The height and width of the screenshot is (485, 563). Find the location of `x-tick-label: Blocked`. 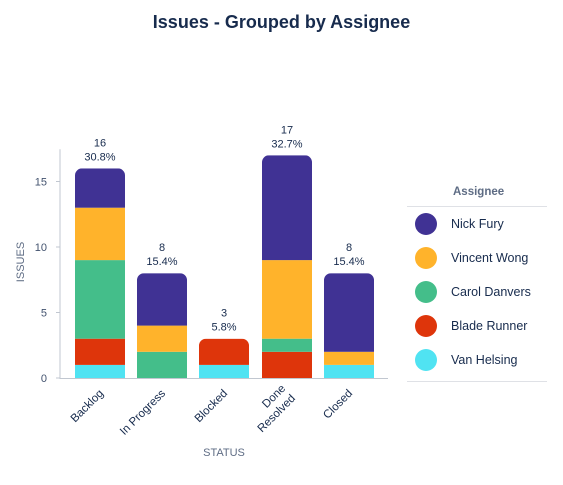

x-tick-label: Blocked is located at coordinates (211, 406).